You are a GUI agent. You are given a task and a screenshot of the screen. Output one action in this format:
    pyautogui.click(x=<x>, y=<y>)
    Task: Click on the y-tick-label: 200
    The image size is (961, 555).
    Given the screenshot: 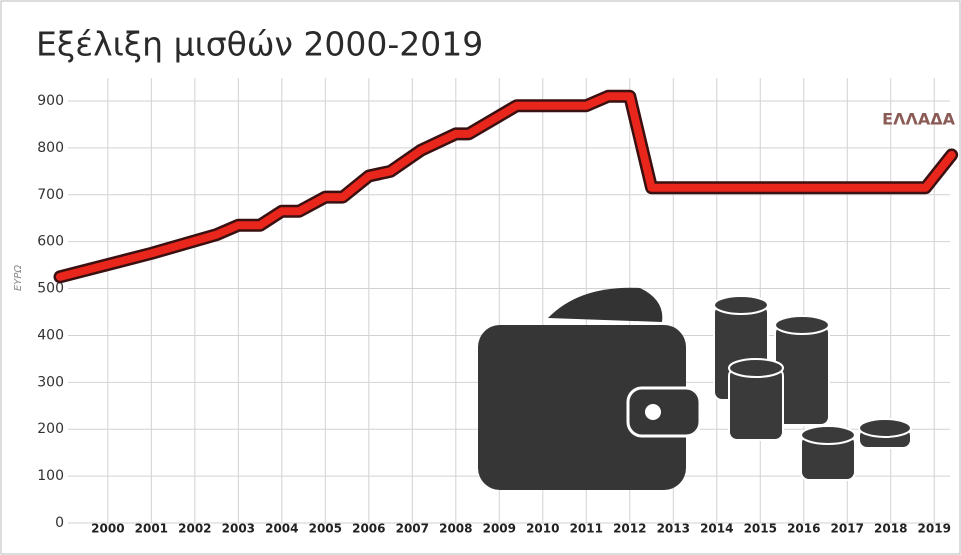 What is the action you would take?
    pyautogui.click(x=50, y=429)
    